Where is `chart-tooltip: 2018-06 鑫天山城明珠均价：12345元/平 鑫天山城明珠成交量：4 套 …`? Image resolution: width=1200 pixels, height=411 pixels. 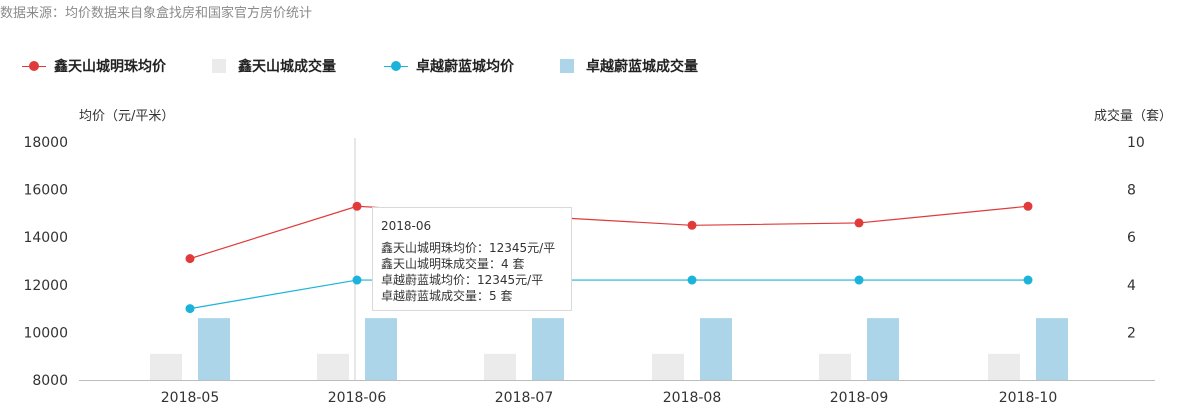 chart-tooltip: 2018-06 鑫天山城明珠均价：12345元/平 鑫天山城明珠成交量：4 套 … is located at coordinates (472, 259).